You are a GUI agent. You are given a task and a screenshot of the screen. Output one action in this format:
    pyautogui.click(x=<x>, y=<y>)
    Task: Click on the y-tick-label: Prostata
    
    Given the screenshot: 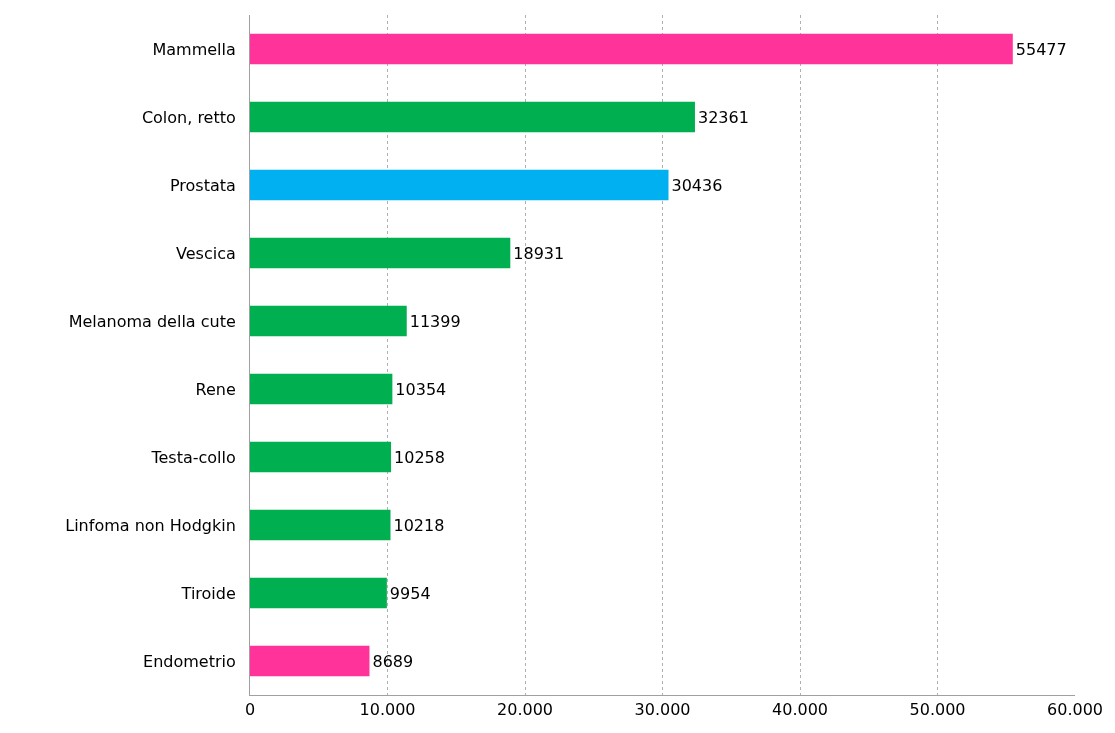 What is the action you would take?
    pyautogui.click(x=202, y=185)
    